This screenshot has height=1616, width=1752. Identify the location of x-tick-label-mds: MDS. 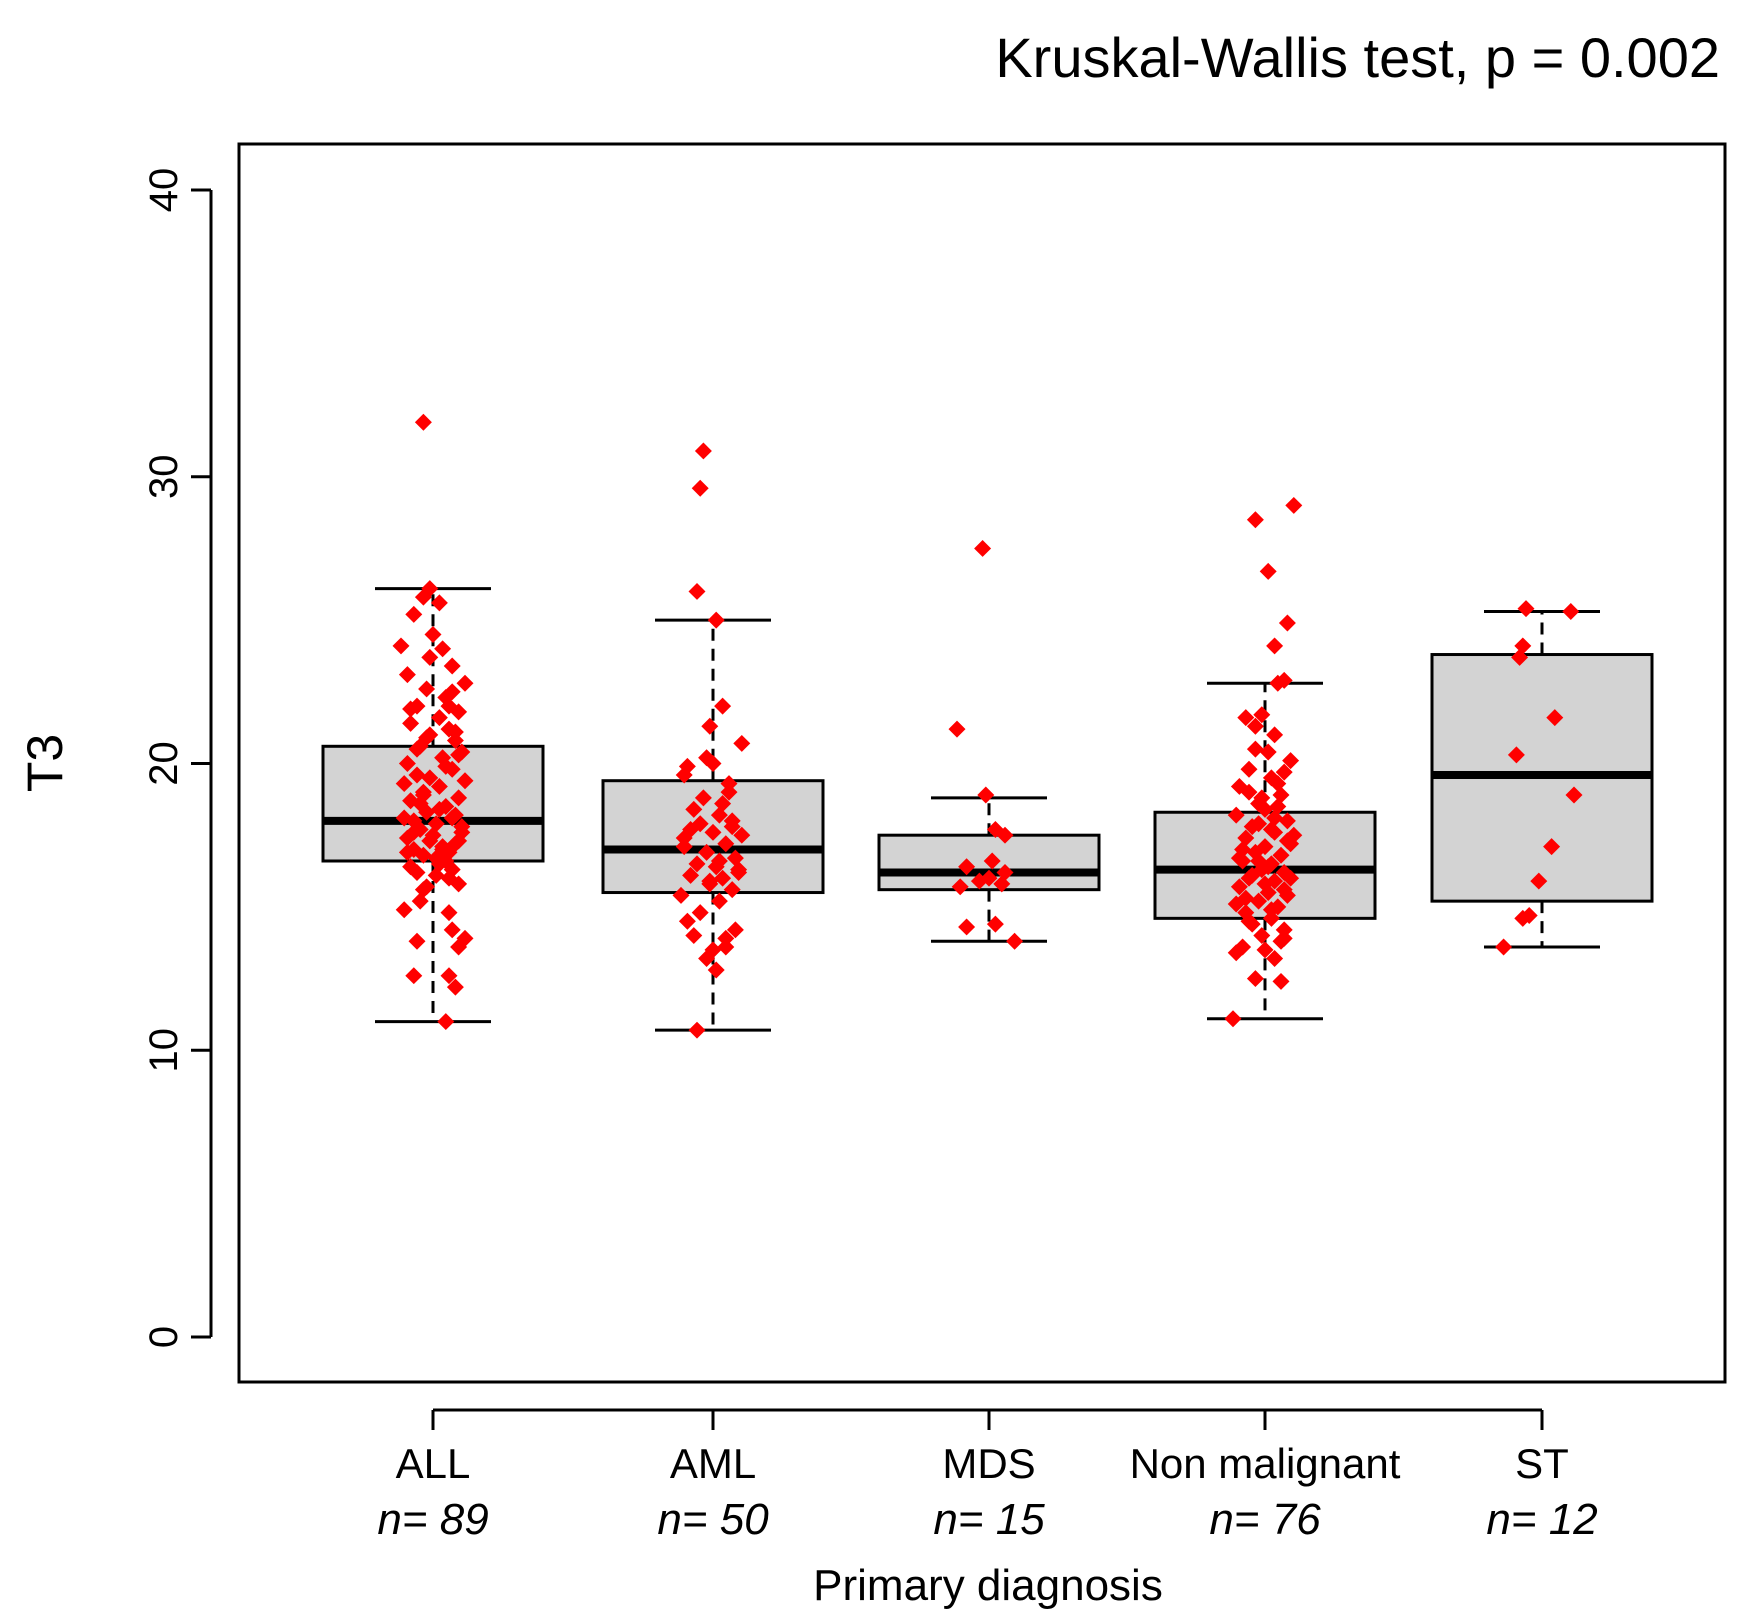
(988, 1463).